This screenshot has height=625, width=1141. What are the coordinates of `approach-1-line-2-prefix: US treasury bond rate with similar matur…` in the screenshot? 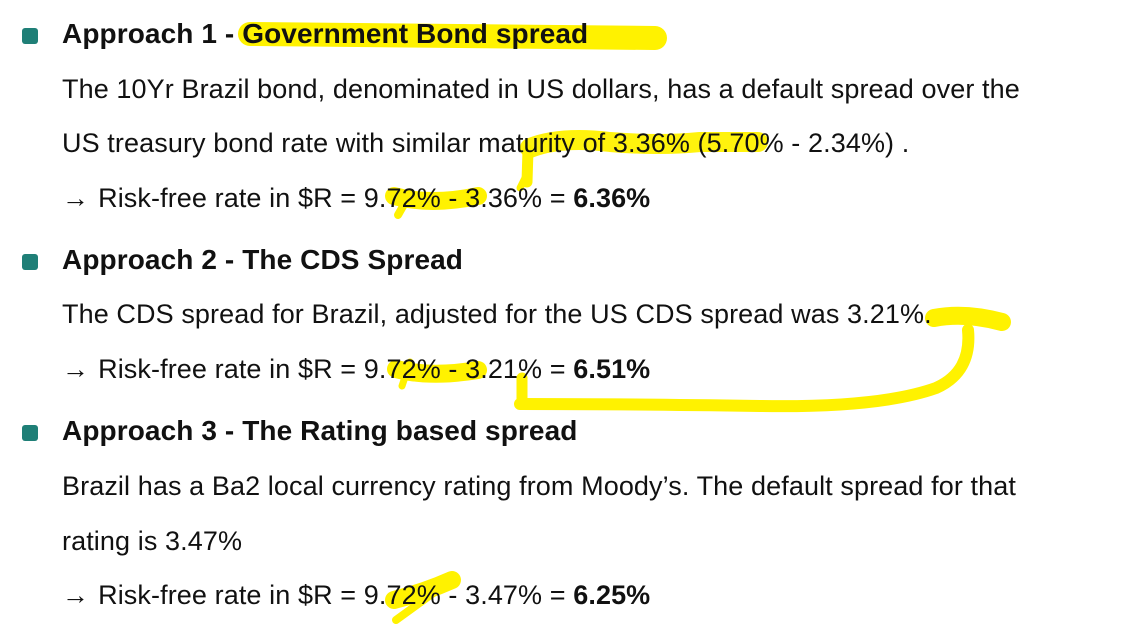 It's located at (337, 143).